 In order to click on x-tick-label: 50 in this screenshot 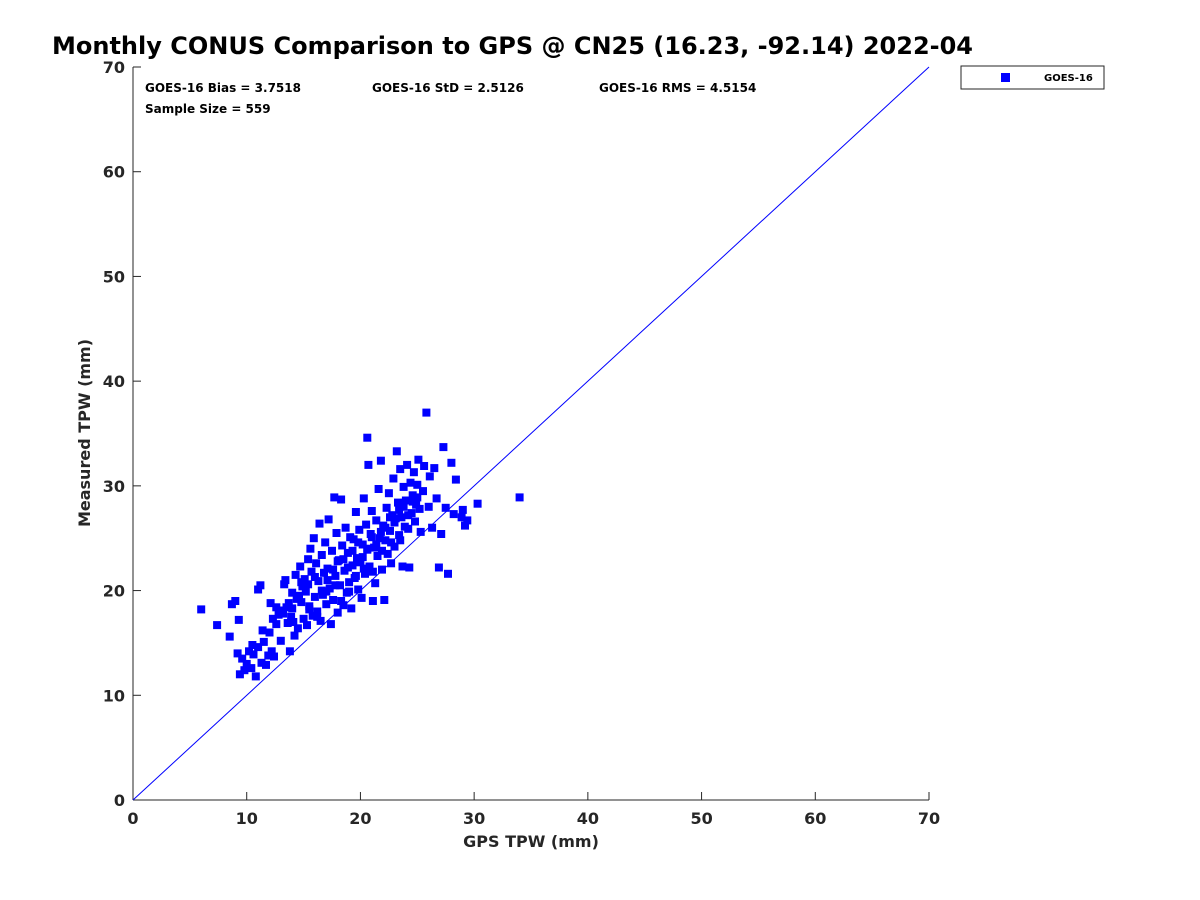, I will do `click(701, 818)`.